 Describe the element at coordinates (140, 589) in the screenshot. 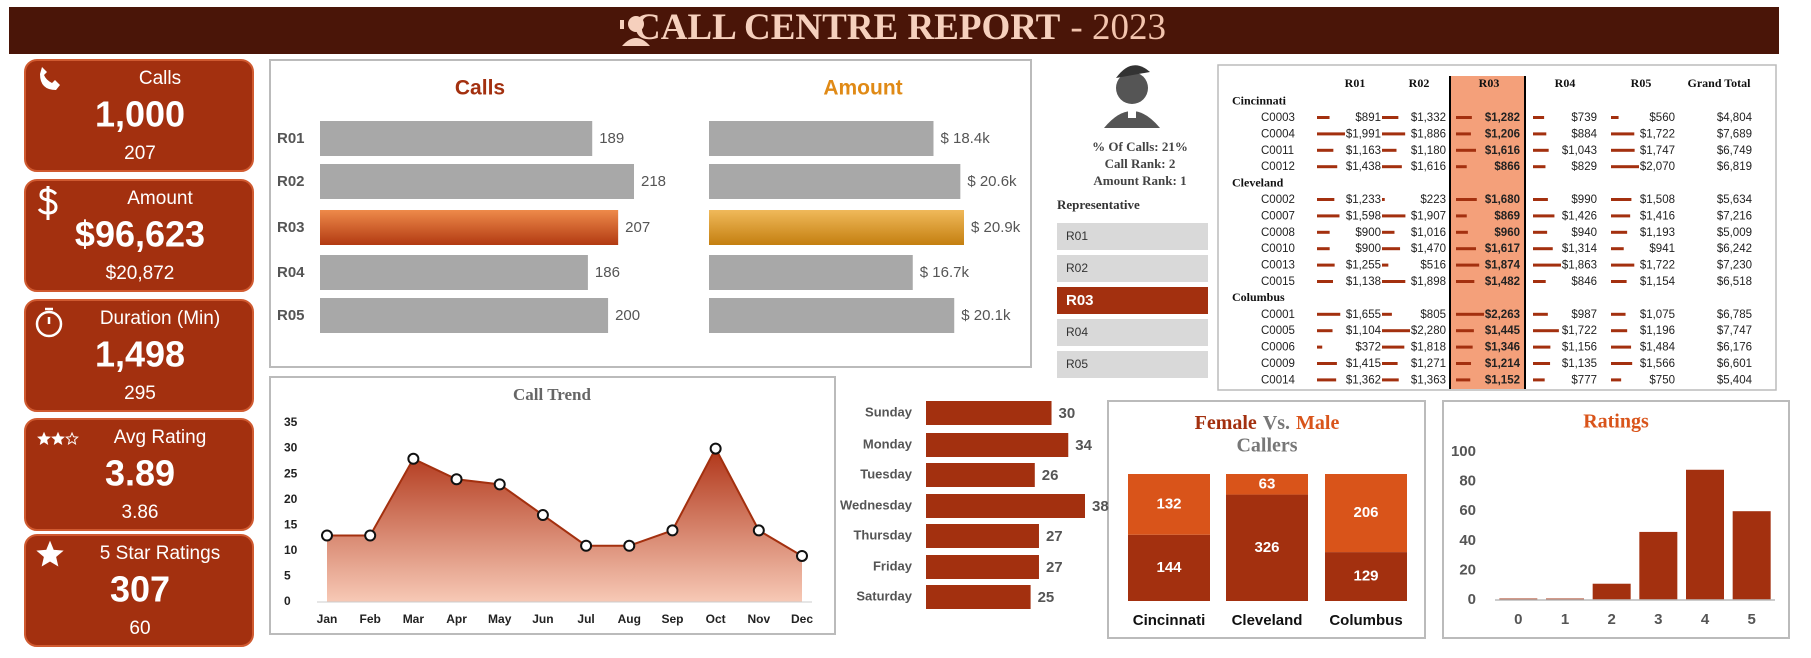

I see `kpi-value: 307` at that location.